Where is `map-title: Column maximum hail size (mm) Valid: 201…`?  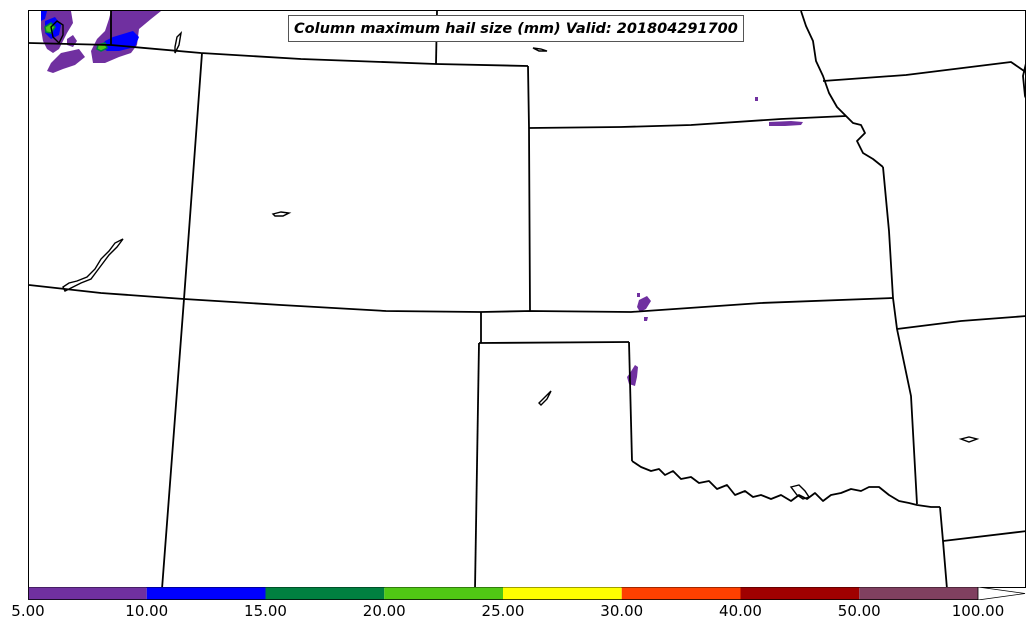
map-title: Column maximum hail size (mm) Valid: 201… is located at coordinates (516, 28).